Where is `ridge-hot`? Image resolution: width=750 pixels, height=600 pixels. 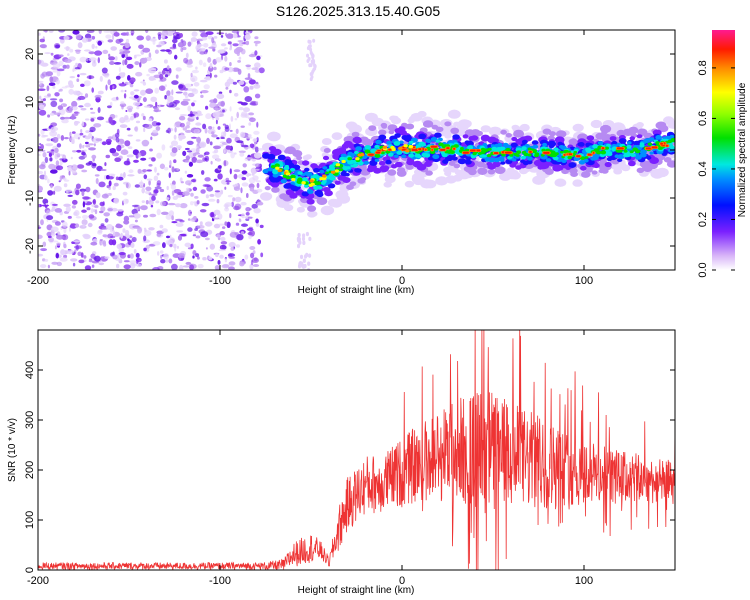
ridge-hot is located at coordinates (293, 179).